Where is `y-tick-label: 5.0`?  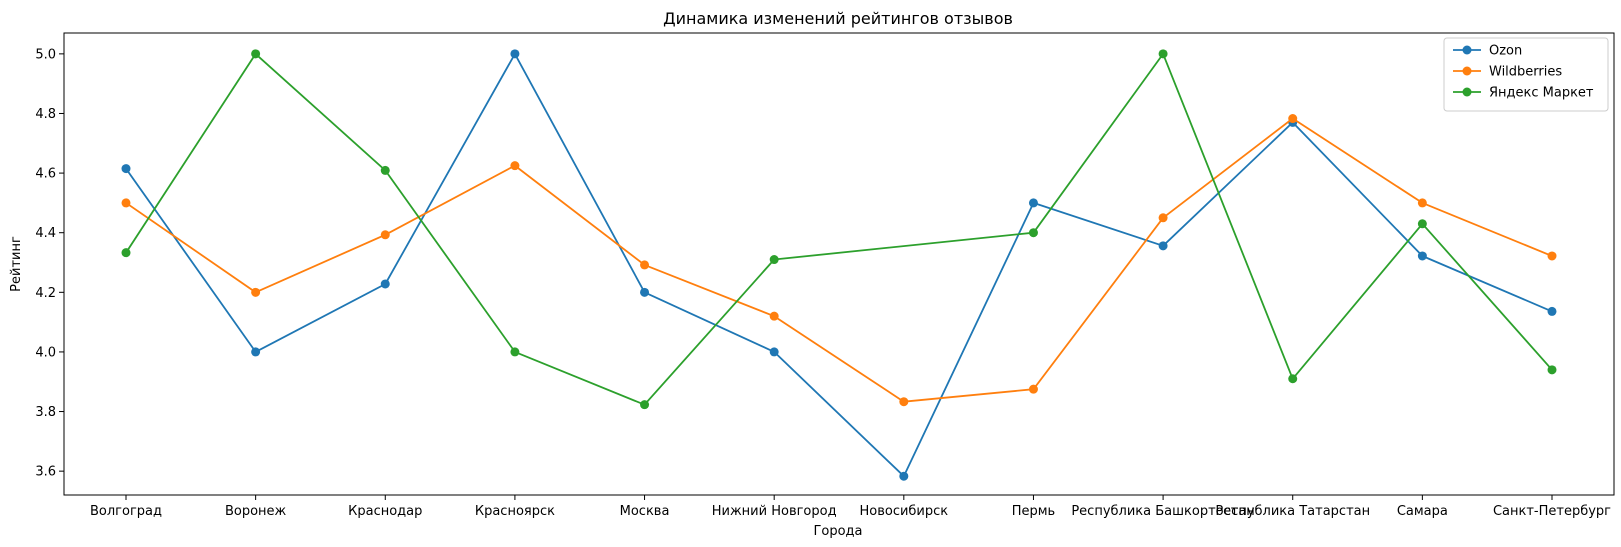 y-tick-label: 5.0 is located at coordinates (45, 54).